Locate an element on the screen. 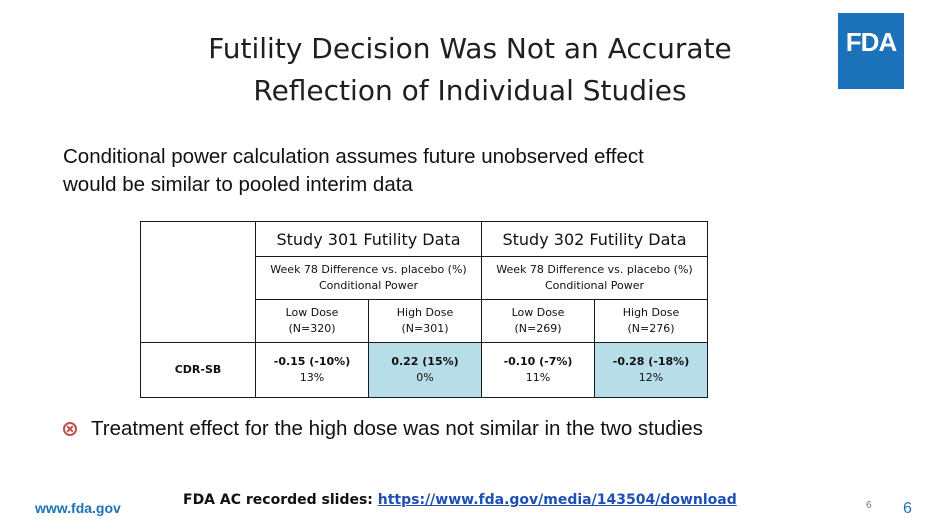  arm-n: (N=269) is located at coordinates (538, 328).